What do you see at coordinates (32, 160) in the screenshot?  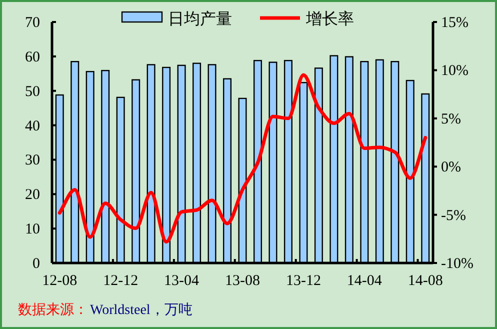 I see `y-tick-label: 30` at bounding box center [32, 160].